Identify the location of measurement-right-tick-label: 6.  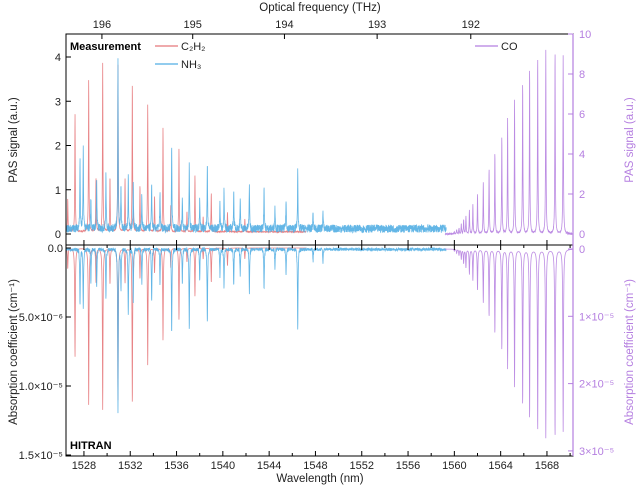
(582, 115).